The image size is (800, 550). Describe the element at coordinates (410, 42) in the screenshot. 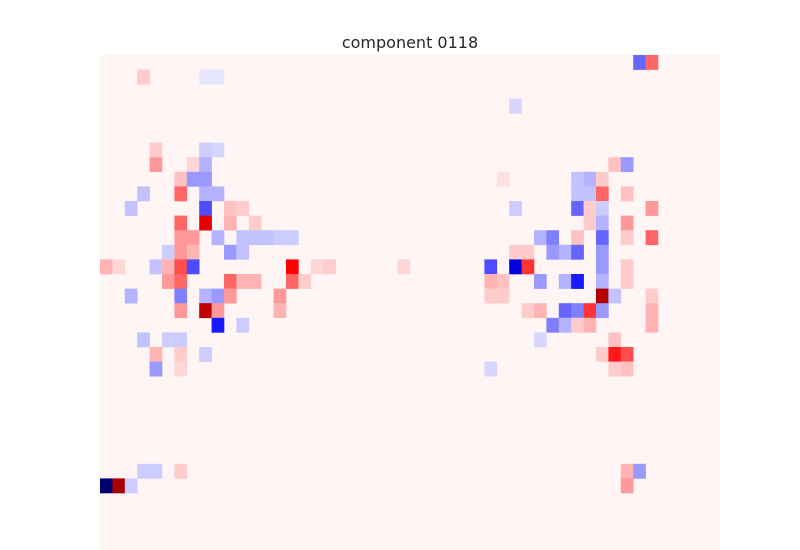

I see `chart-title: component 0118` at that location.